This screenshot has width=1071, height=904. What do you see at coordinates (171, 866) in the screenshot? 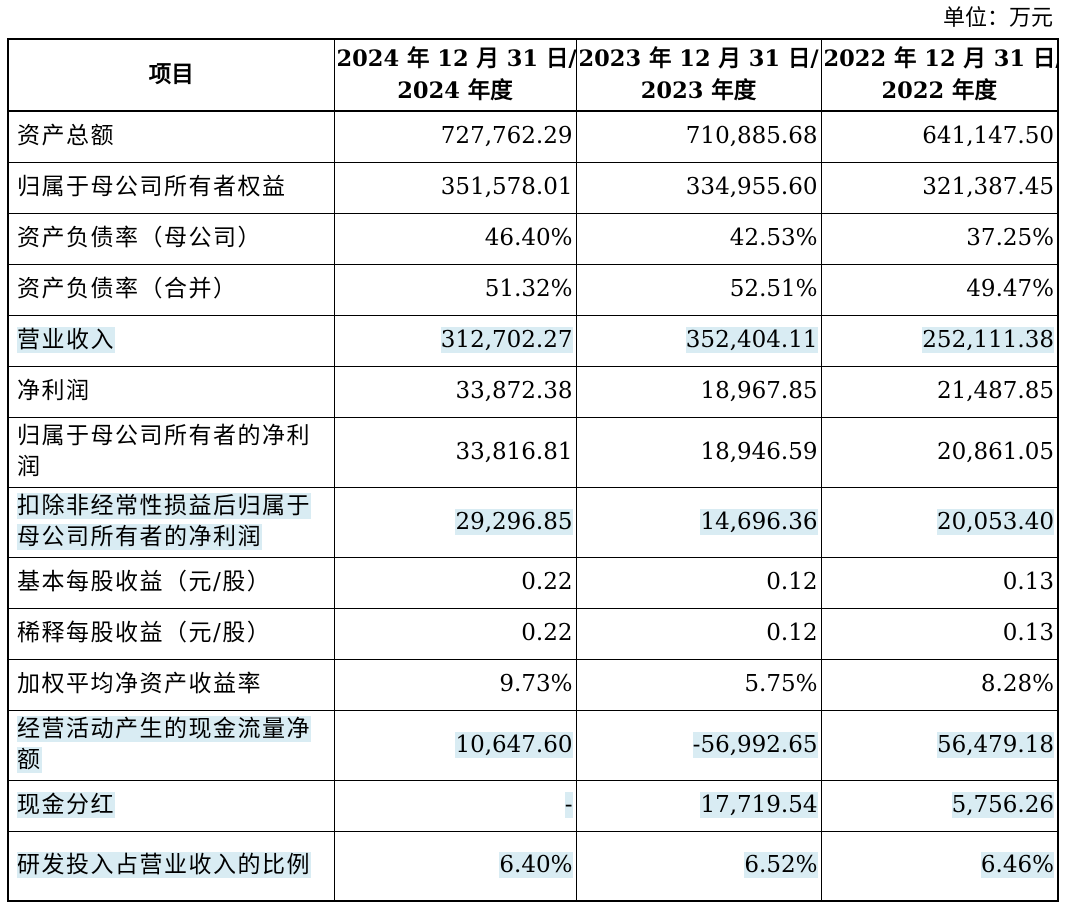
I see `row-label: 研发投入占营业收入的比例` at bounding box center [171, 866].